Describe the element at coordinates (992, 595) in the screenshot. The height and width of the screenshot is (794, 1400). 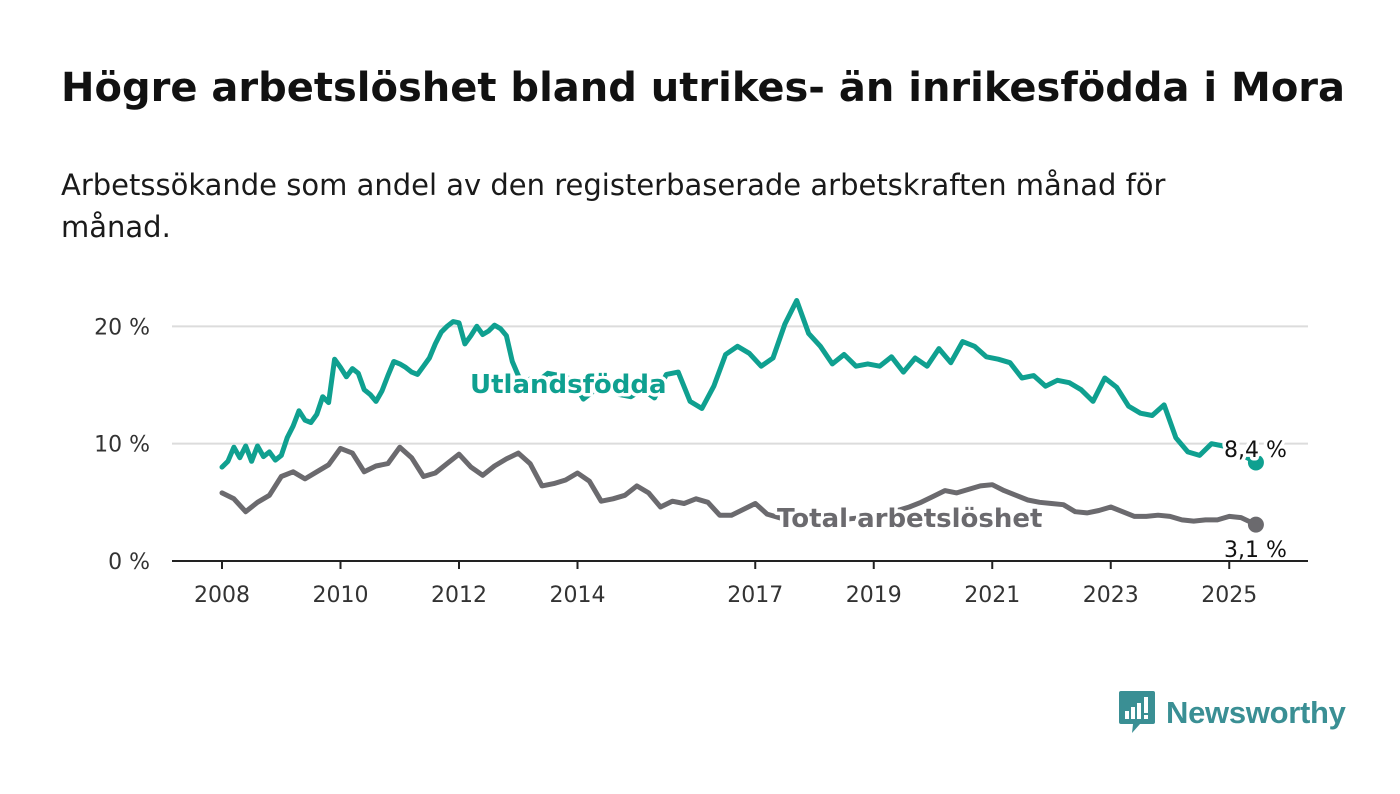
I see `x-tick-label: 2021` at that location.